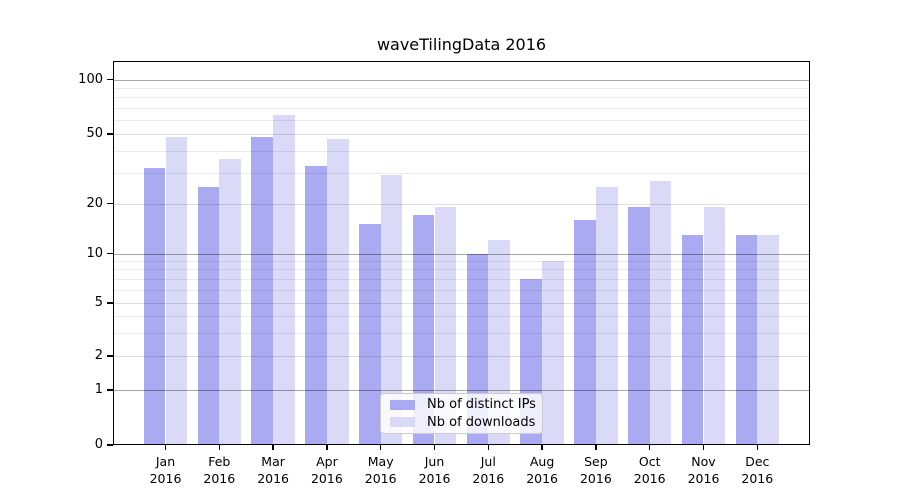  I want to click on bar-distinct-ips-sep, so click(585, 332).